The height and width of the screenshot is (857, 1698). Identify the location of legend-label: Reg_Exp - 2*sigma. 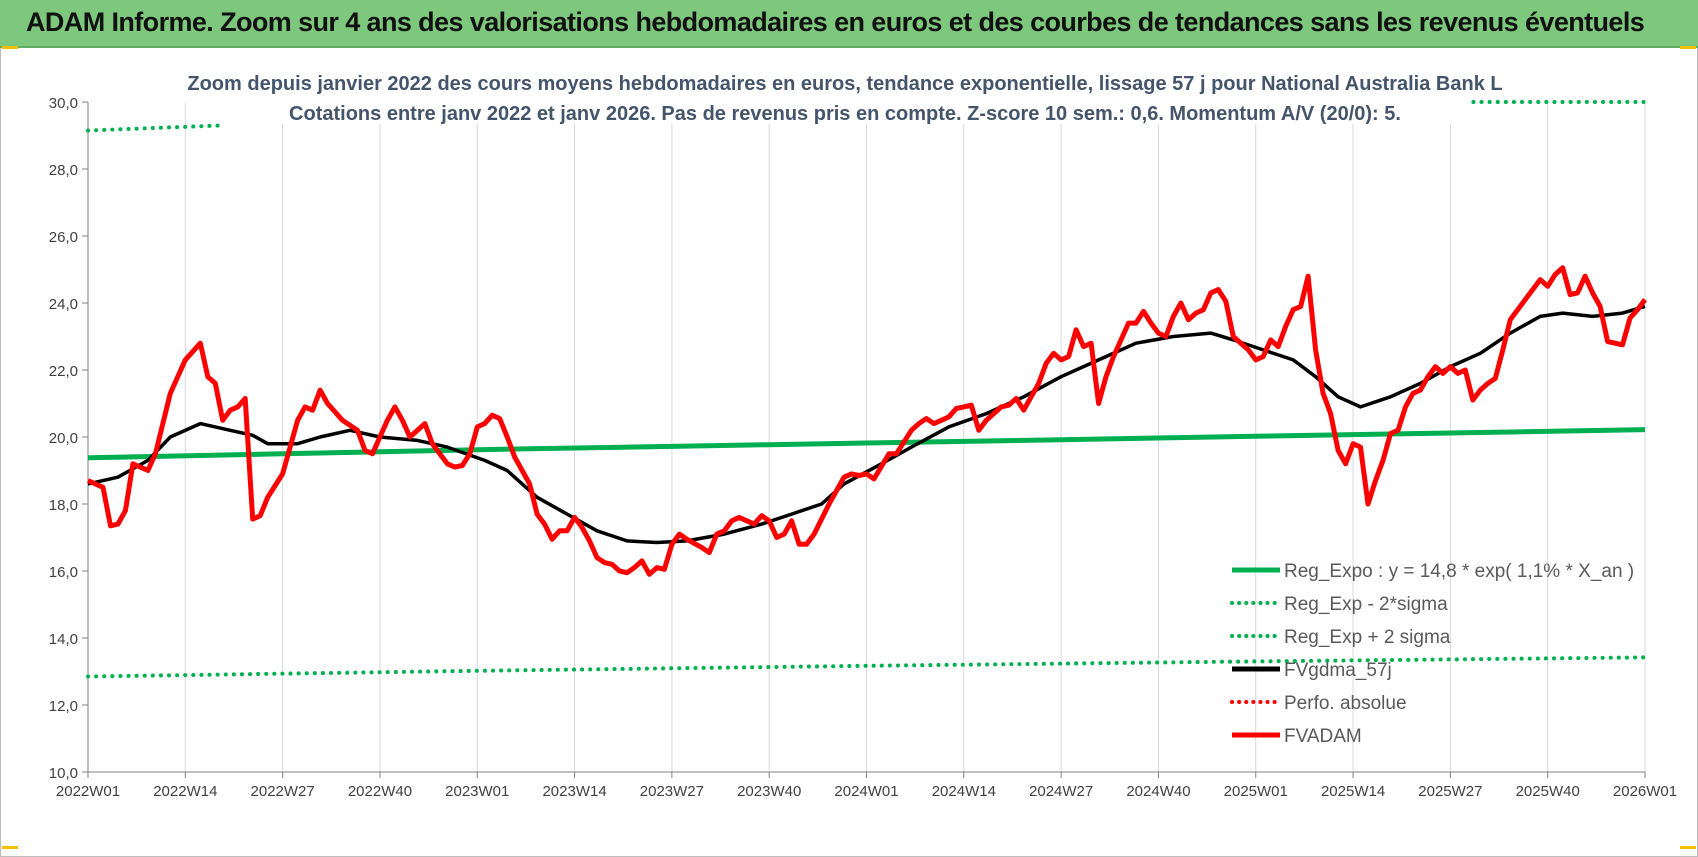
(1366, 604).